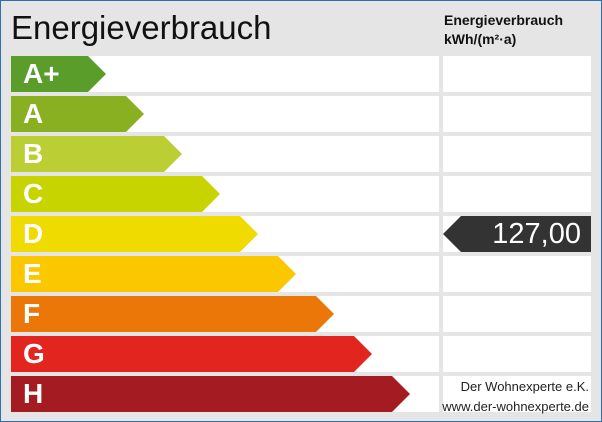 Image resolution: width=602 pixels, height=422 pixels. I want to click on class-row-h: H, so click(301, 394).